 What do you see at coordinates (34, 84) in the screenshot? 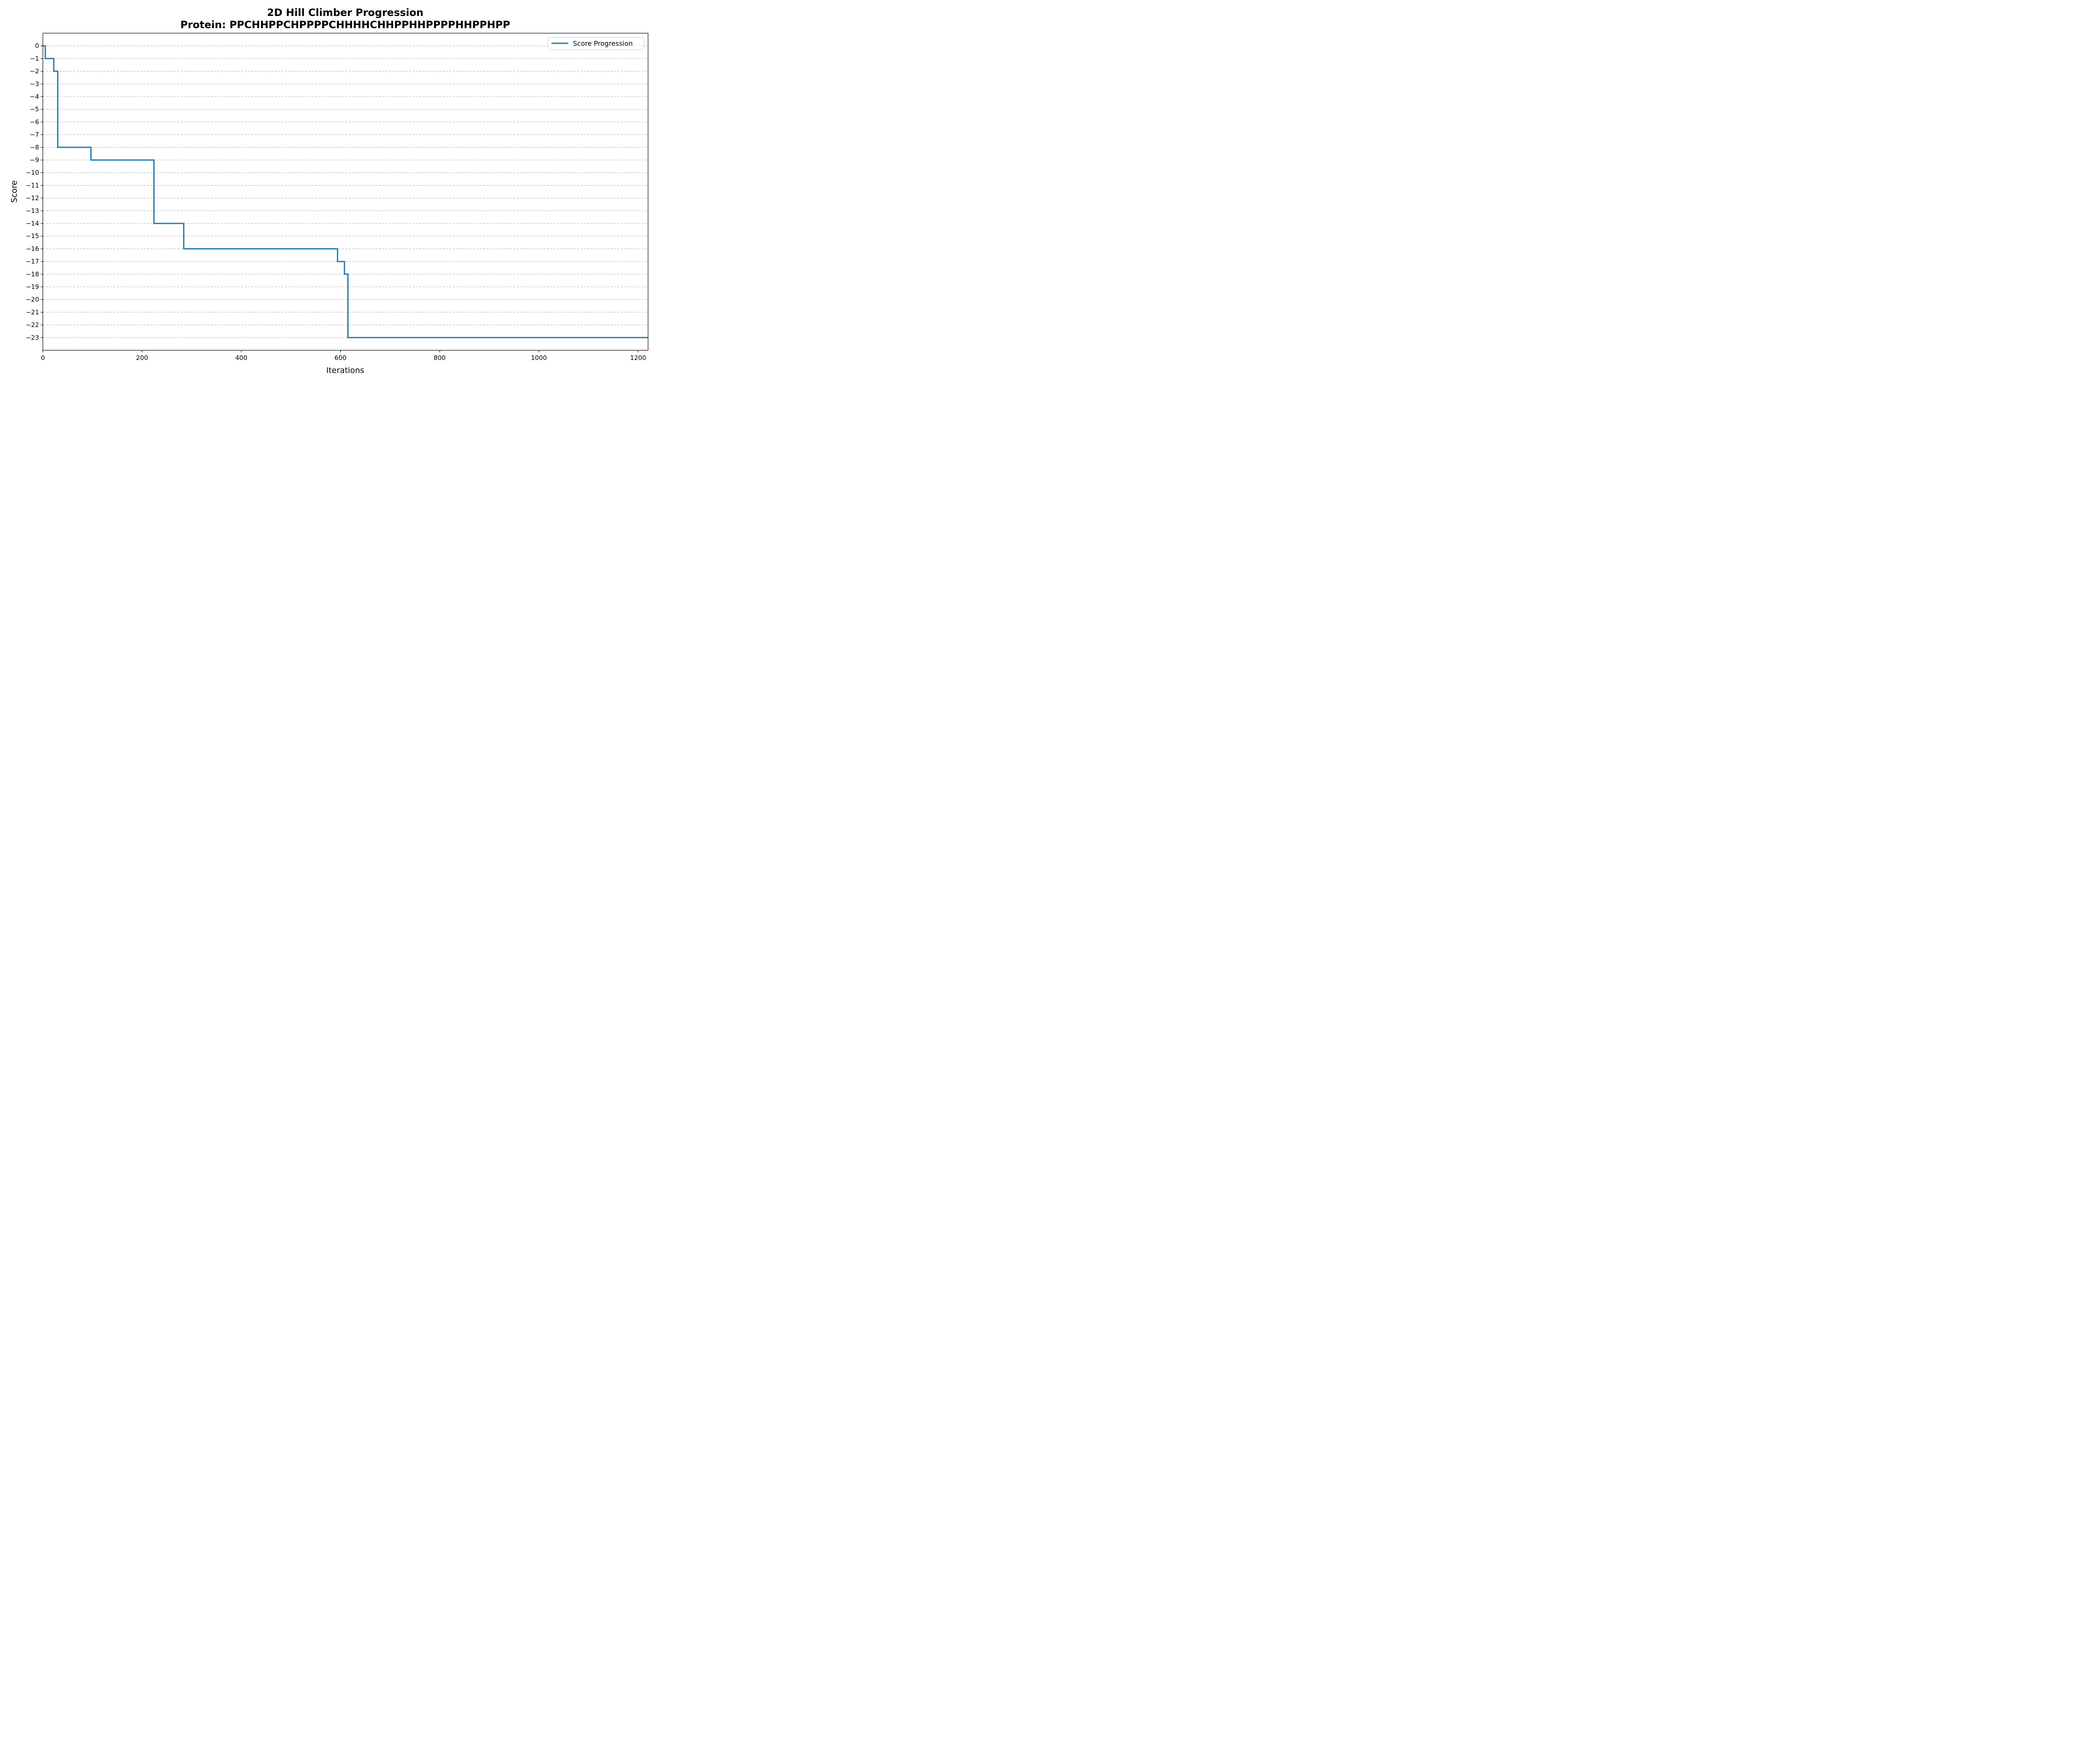
I see `y-tick-label: −3` at bounding box center [34, 84].